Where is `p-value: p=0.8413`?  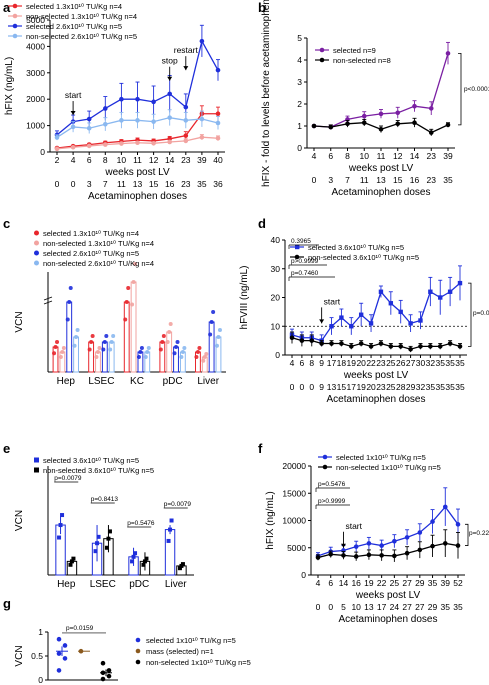
p-value: p=0.8413 is located at coordinates (105, 499).